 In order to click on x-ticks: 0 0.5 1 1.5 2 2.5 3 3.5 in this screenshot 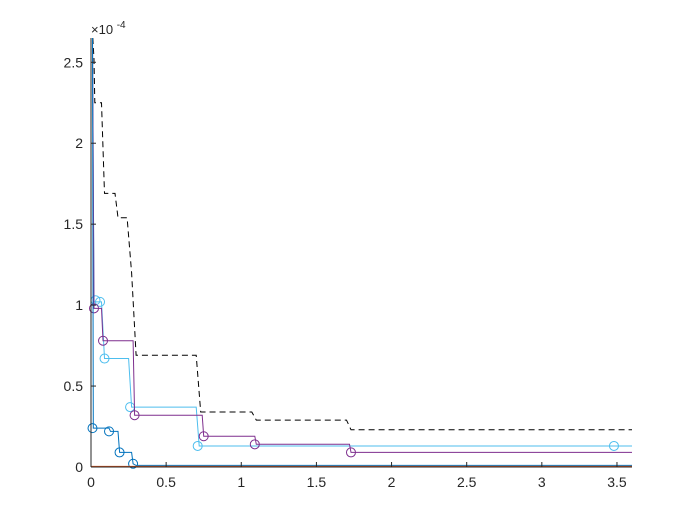, I will do `click(357, 476)`.